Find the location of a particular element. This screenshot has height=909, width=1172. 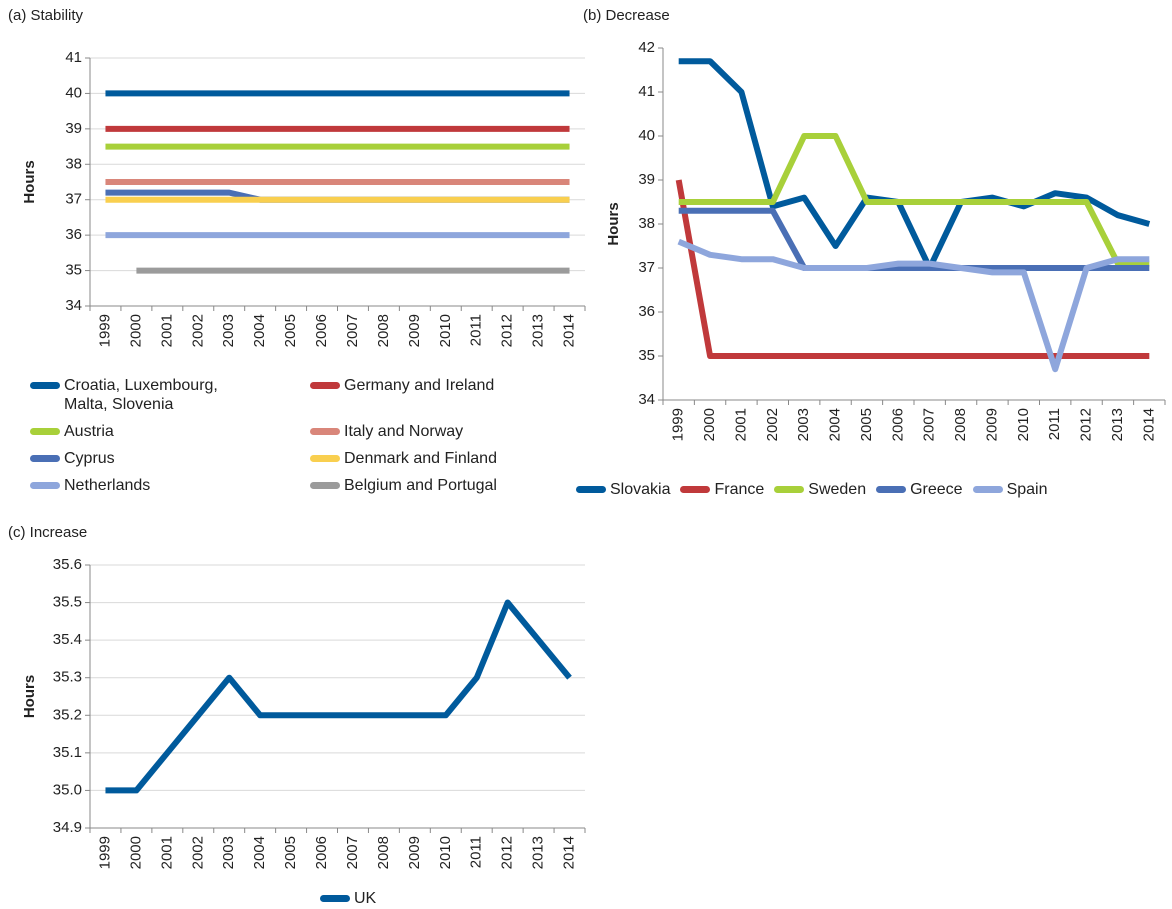

y-tick-label: 38 is located at coordinates (646, 223).